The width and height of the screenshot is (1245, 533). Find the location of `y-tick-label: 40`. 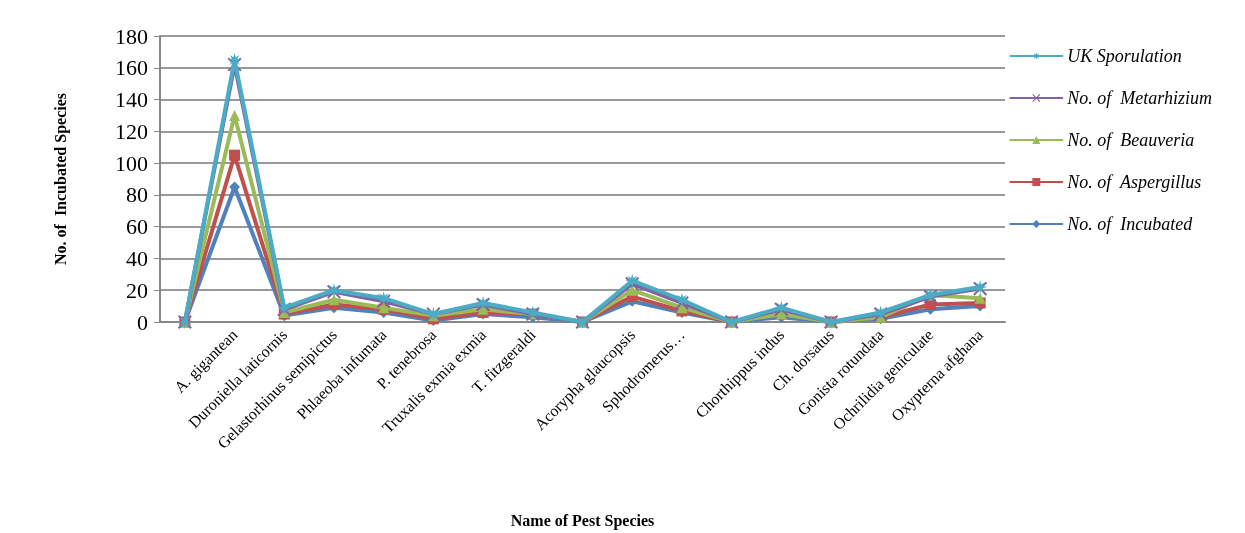

y-tick-label: 40 is located at coordinates (137, 258).